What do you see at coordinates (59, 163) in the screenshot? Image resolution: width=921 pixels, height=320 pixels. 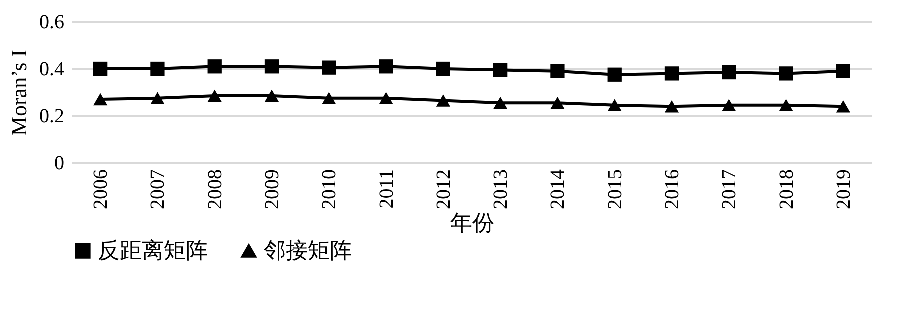 I see `y-tick-label: 0` at bounding box center [59, 163].